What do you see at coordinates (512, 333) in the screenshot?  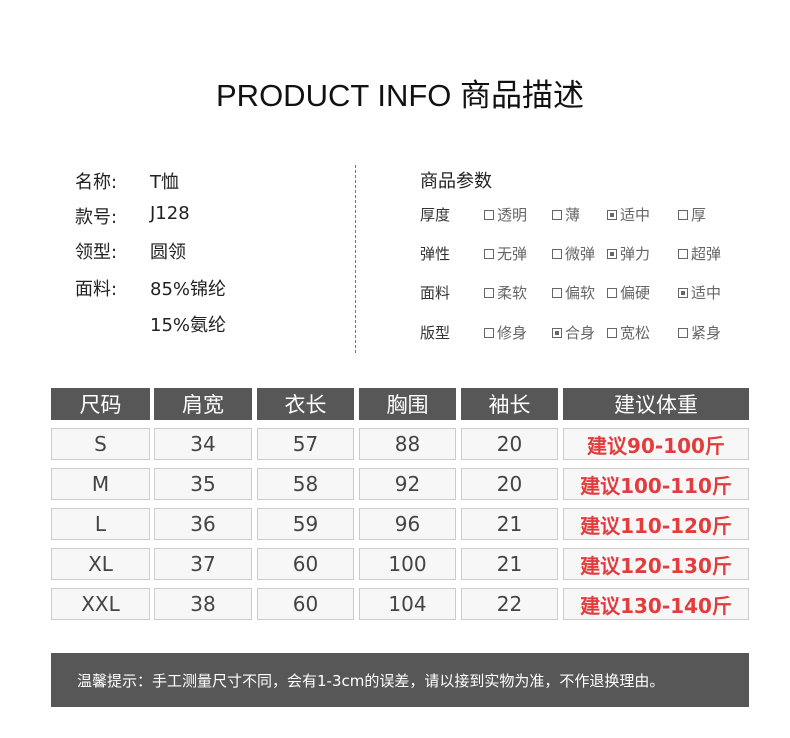 I see `param-option-label: 修身` at bounding box center [512, 333].